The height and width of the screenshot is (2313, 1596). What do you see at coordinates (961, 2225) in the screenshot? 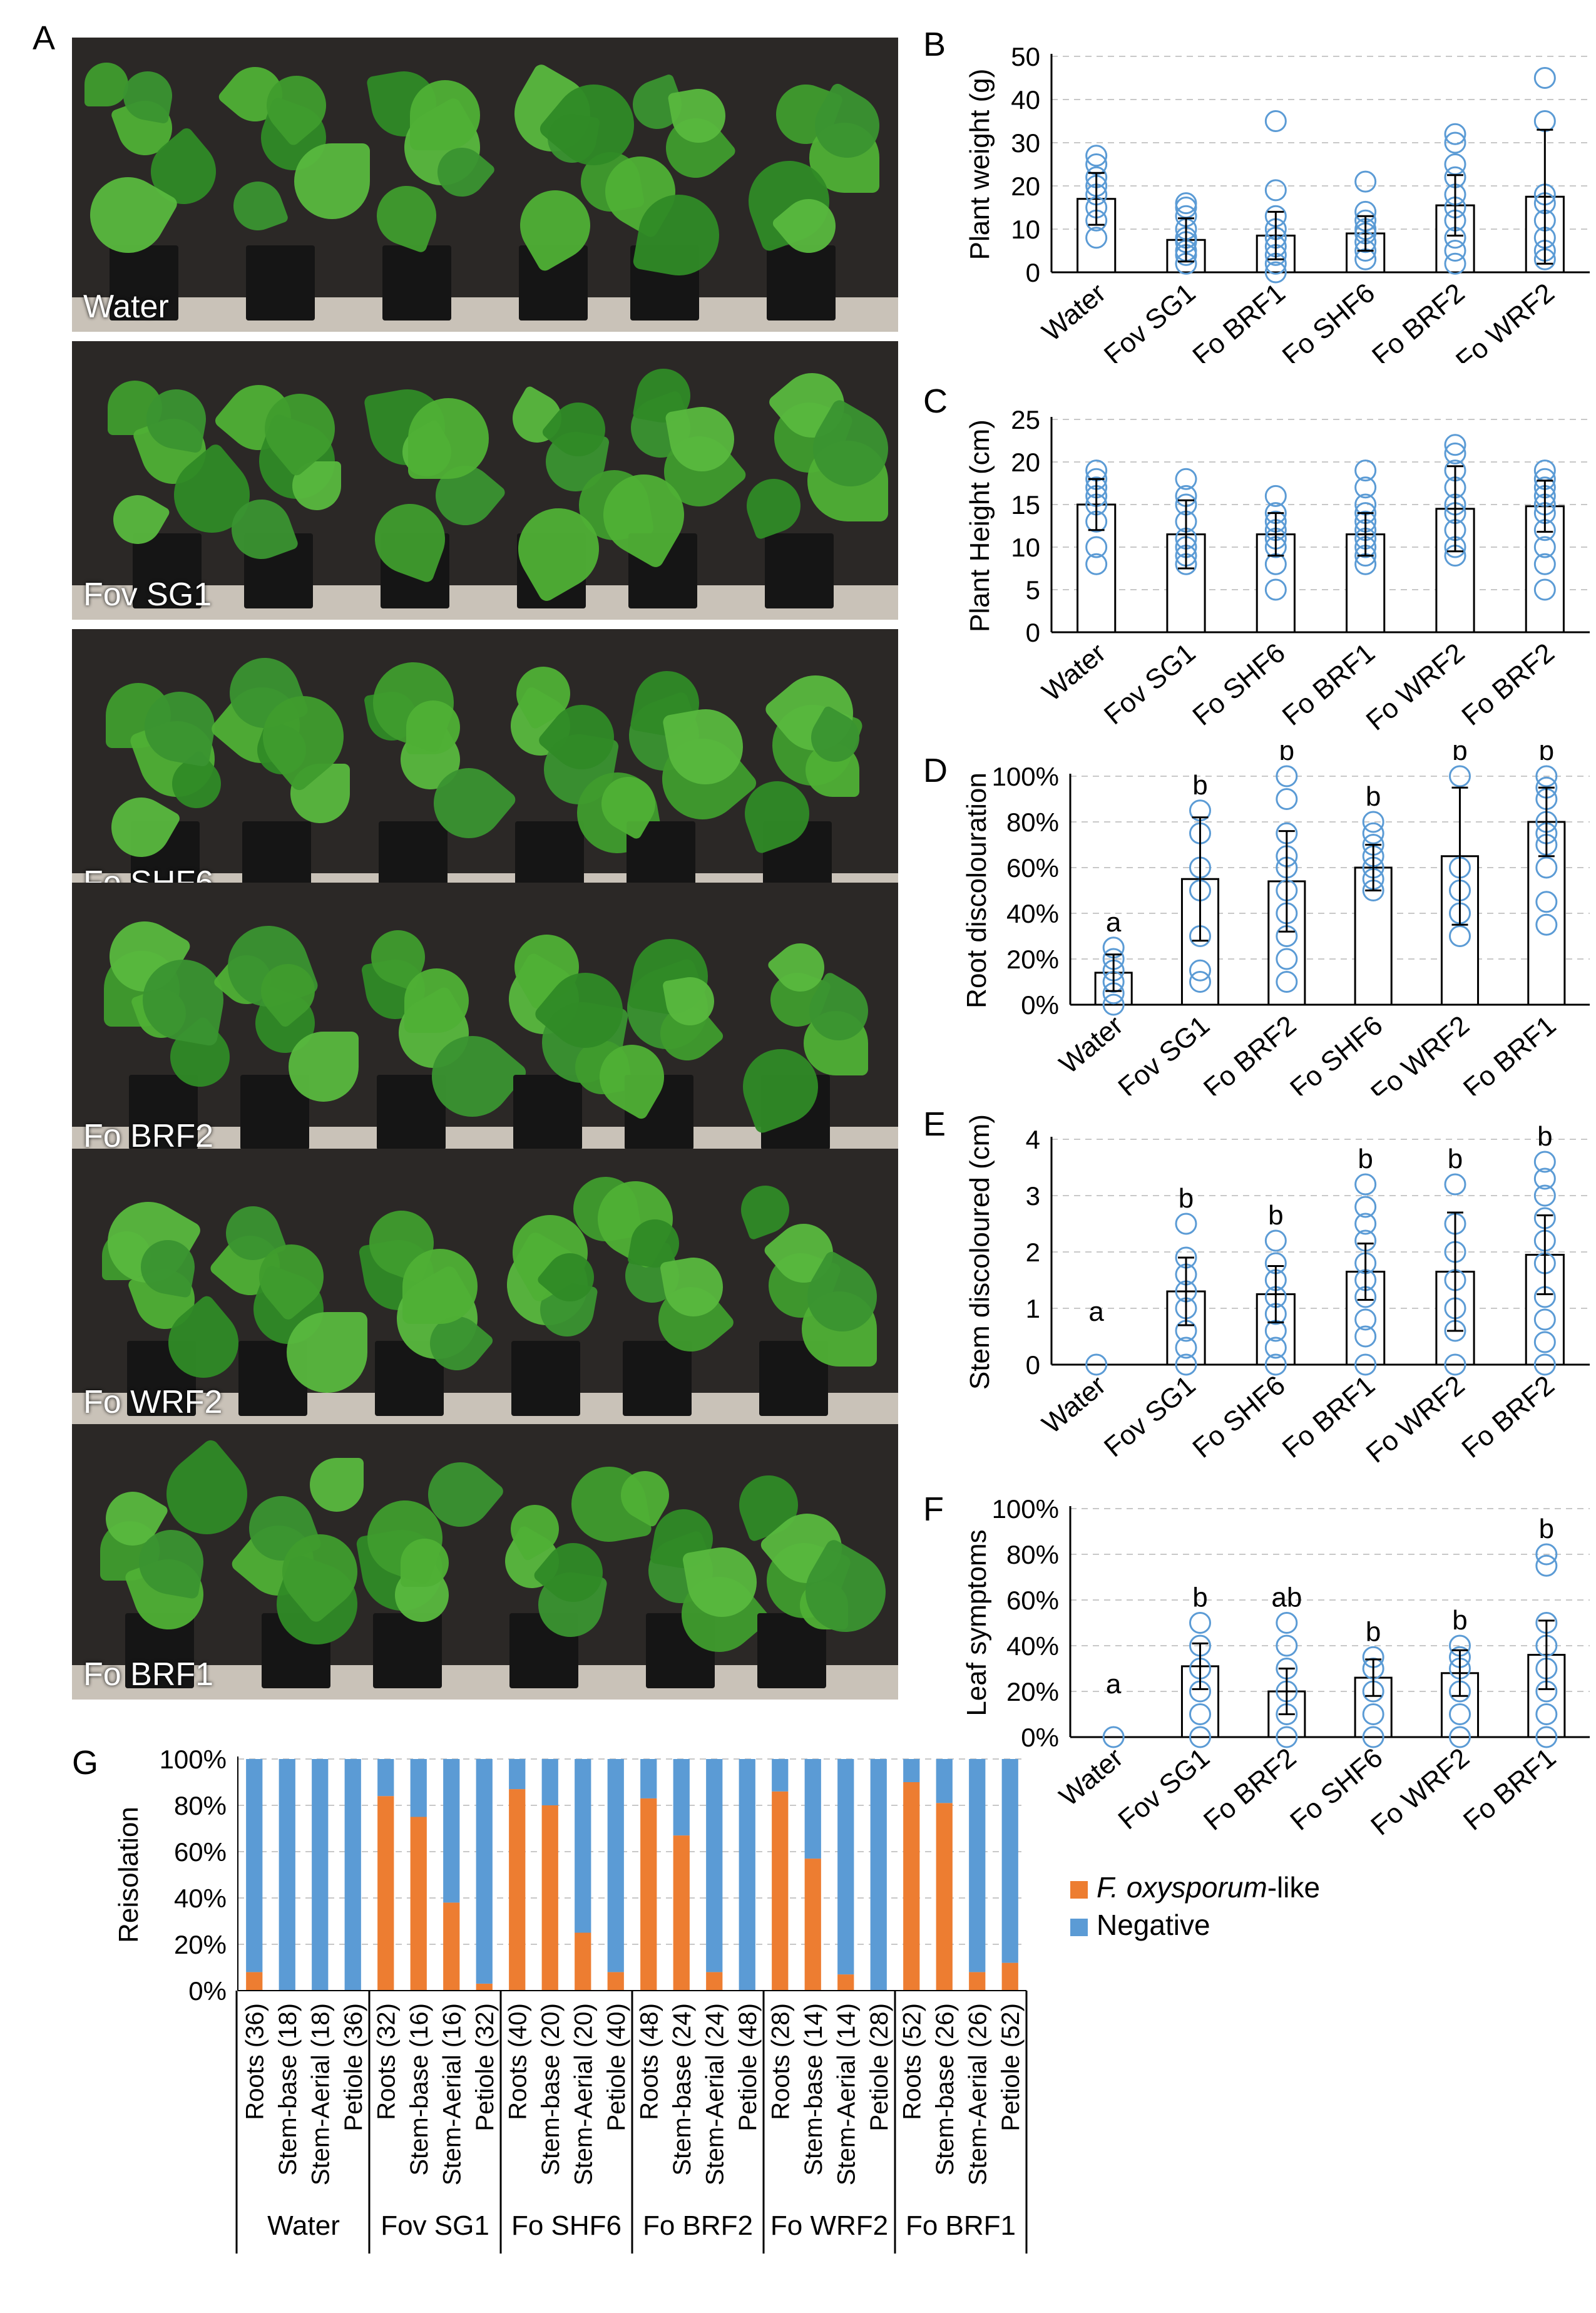
I see `group-label: Fo BRF1` at bounding box center [961, 2225].